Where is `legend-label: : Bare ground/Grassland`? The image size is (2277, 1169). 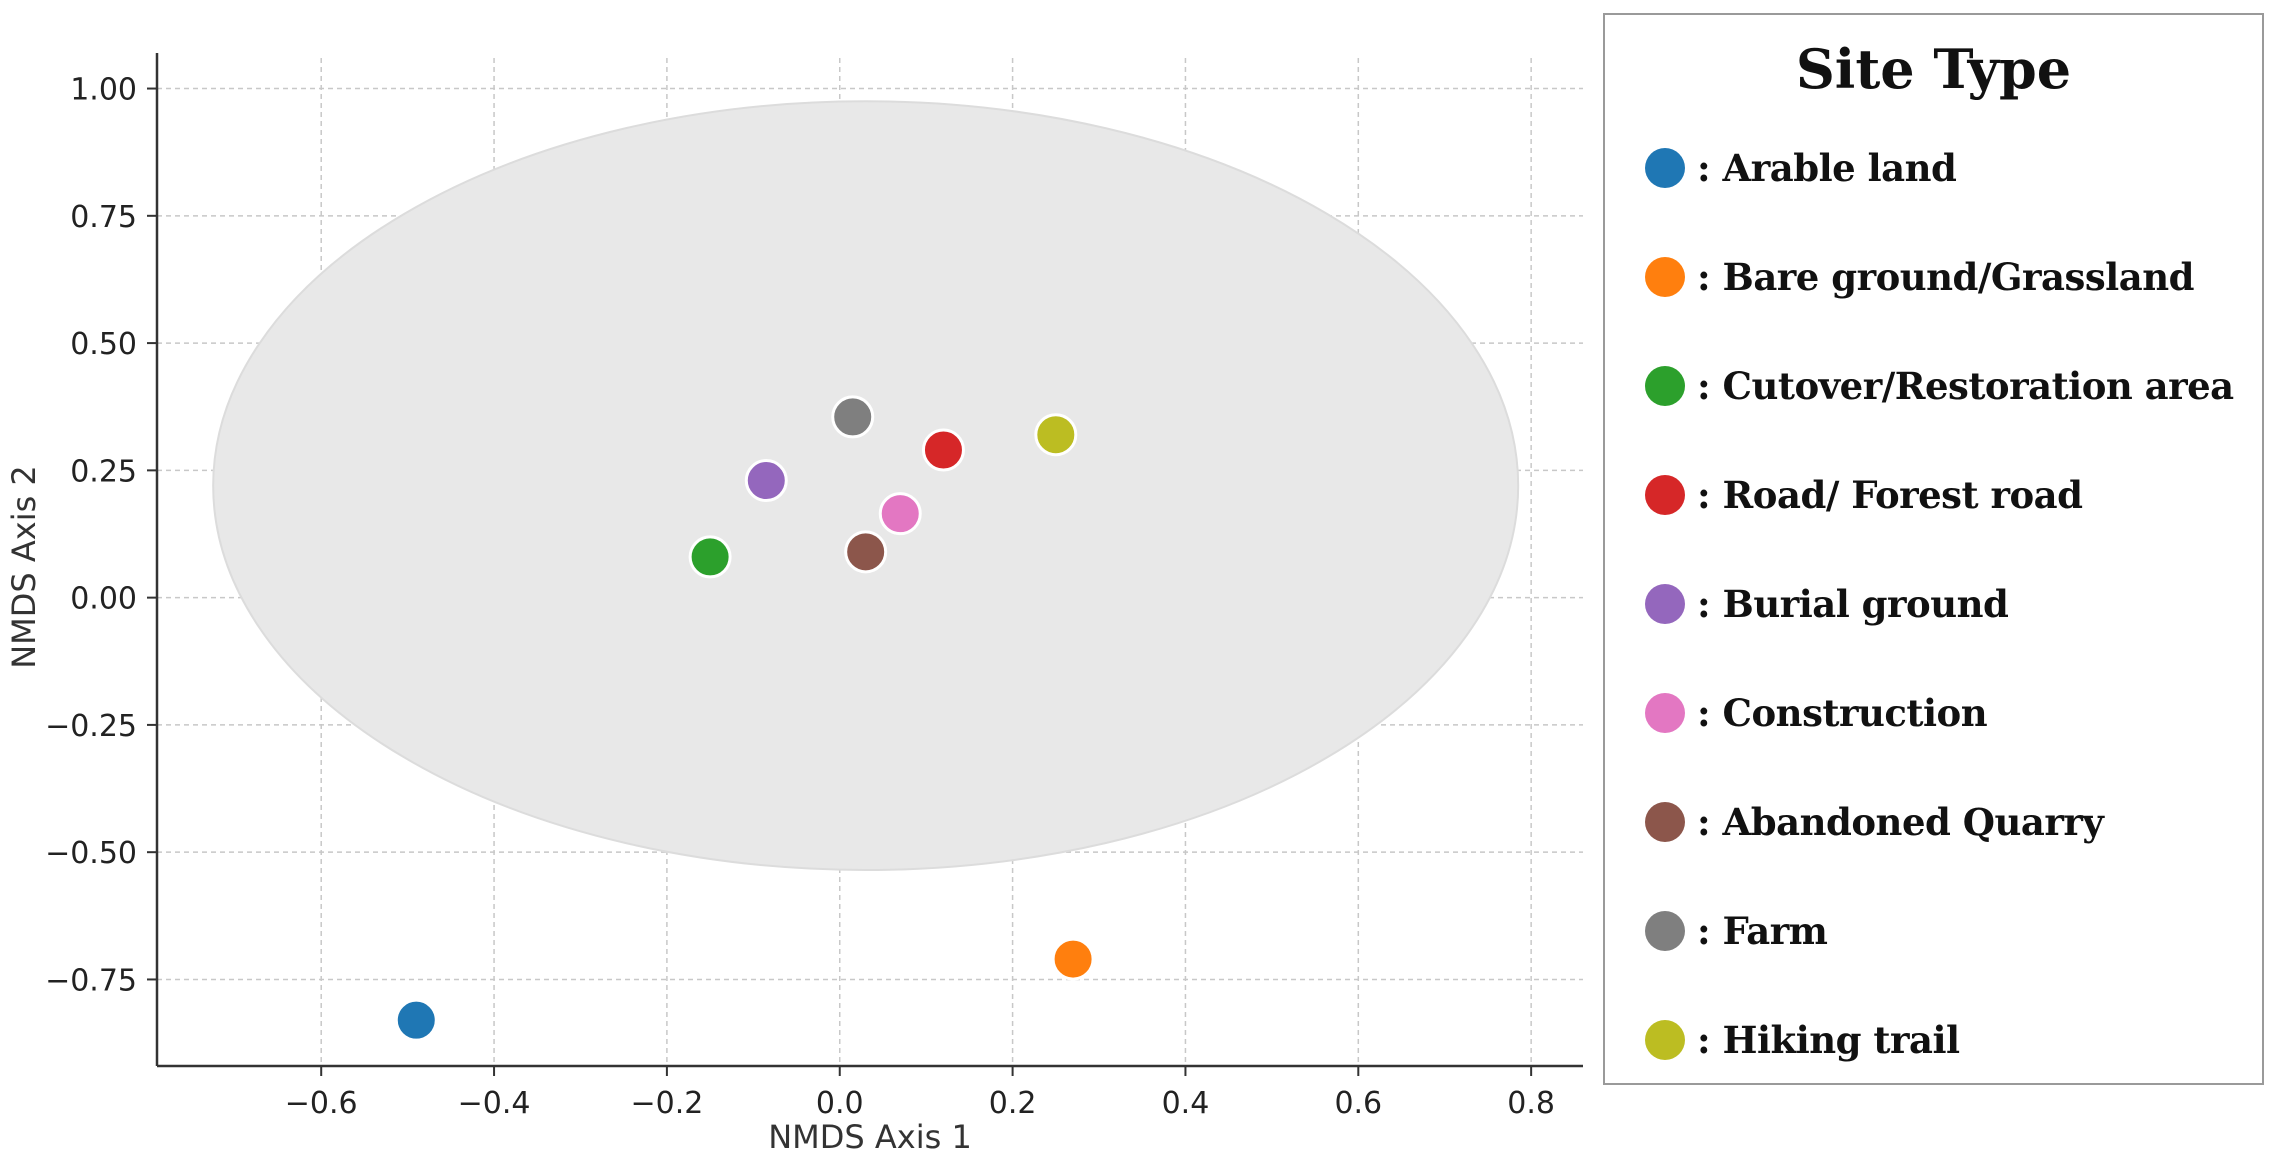
legend-label: : Bare ground/Grassland is located at coordinates (1945, 277).